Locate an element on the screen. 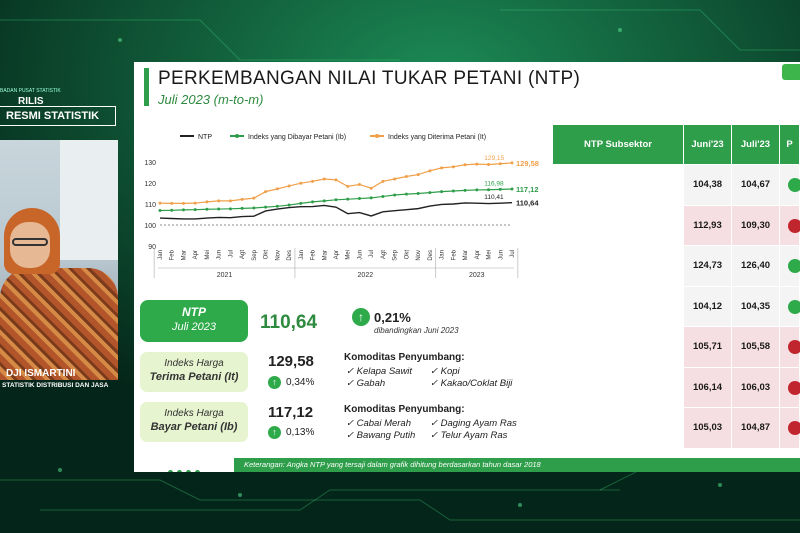  rilis-label: RILIS is located at coordinates (31, 101).